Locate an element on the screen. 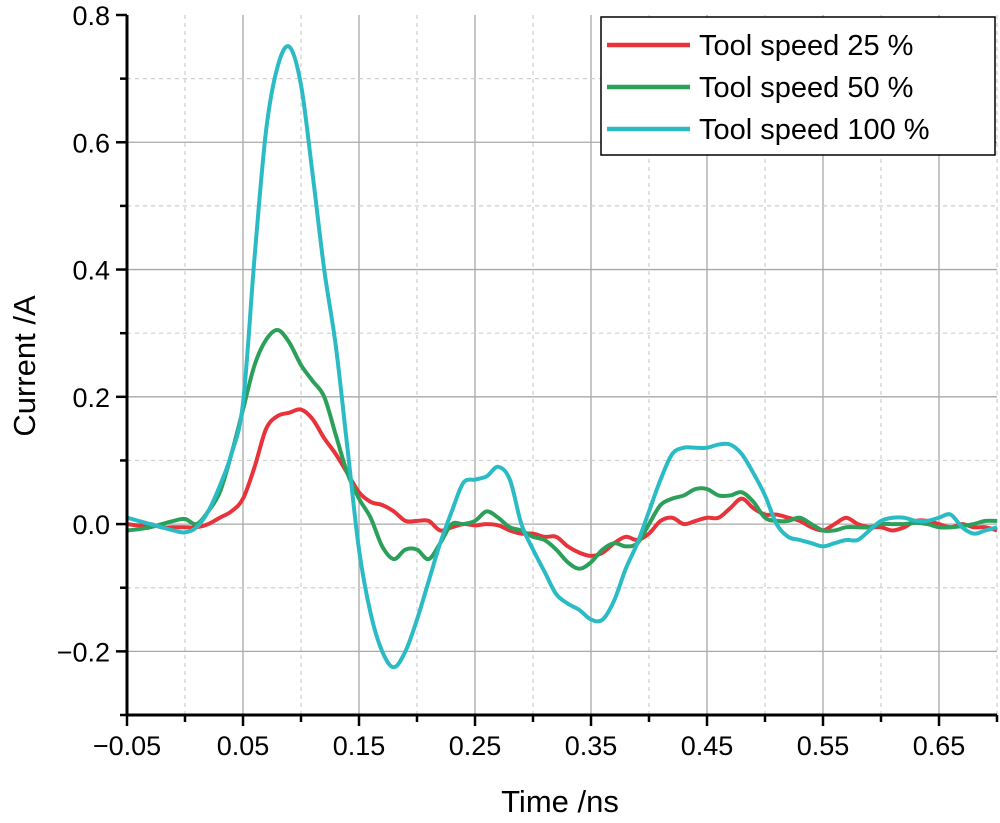 The height and width of the screenshot is (823, 1000). x-tick-label: −0.05 is located at coordinates (127, 746).